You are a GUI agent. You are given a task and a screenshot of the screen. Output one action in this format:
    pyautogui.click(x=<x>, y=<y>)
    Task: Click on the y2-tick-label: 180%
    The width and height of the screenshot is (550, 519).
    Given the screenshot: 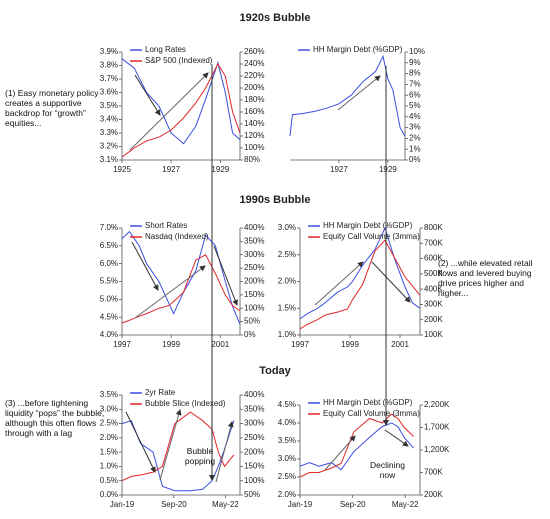 What is the action you would take?
    pyautogui.click(x=254, y=99)
    